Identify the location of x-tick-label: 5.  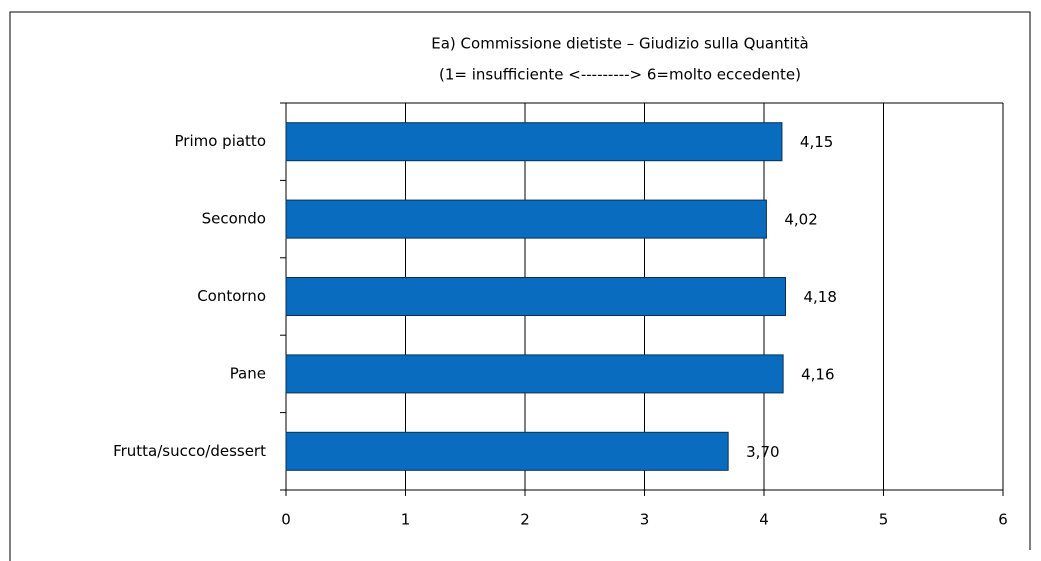
(884, 520).